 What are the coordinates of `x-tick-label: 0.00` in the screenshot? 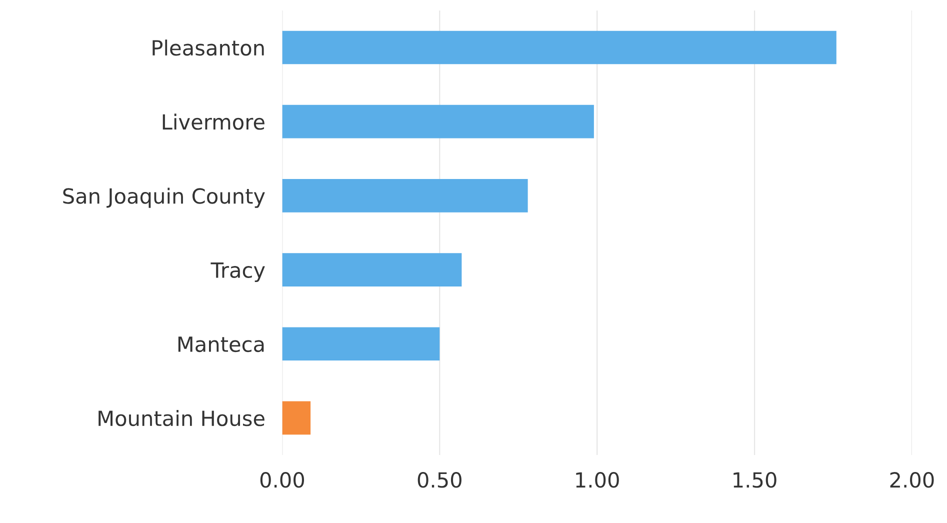 It's located at (282, 480).